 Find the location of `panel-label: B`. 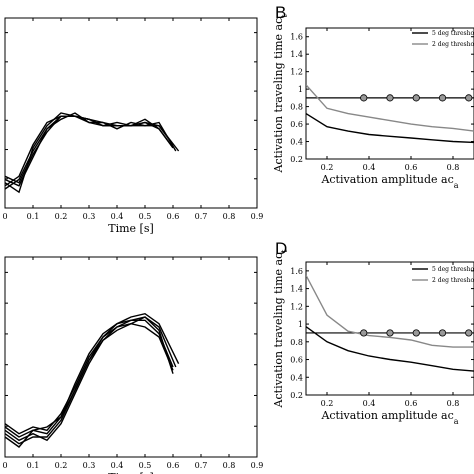

panel-label: B is located at coordinates (280, 12).